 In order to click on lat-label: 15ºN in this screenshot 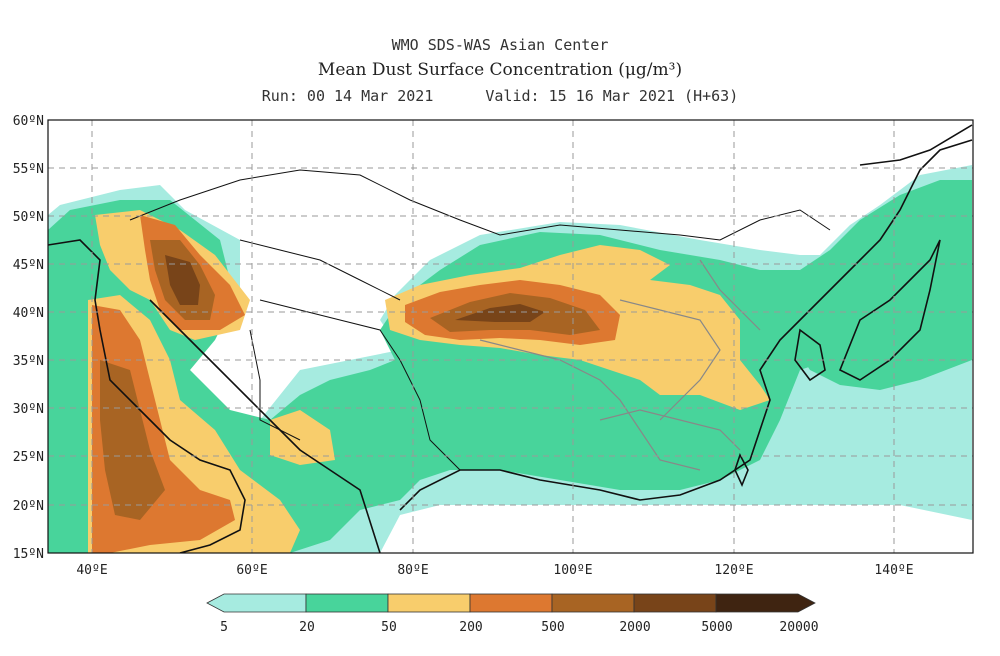, I will do `click(28, 554)`.